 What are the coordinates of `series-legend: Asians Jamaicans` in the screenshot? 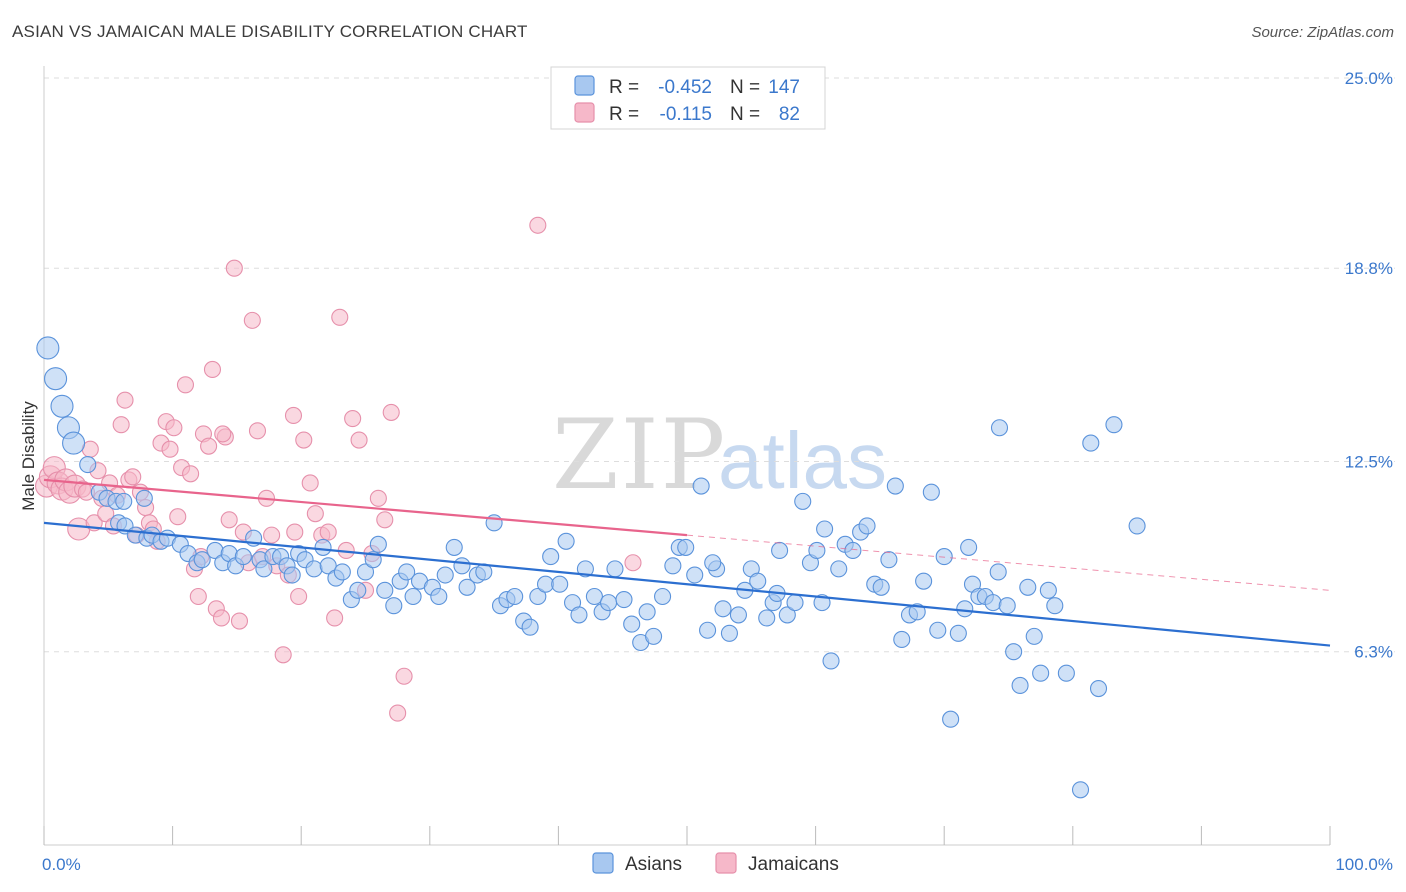 It's located at (715, 863).